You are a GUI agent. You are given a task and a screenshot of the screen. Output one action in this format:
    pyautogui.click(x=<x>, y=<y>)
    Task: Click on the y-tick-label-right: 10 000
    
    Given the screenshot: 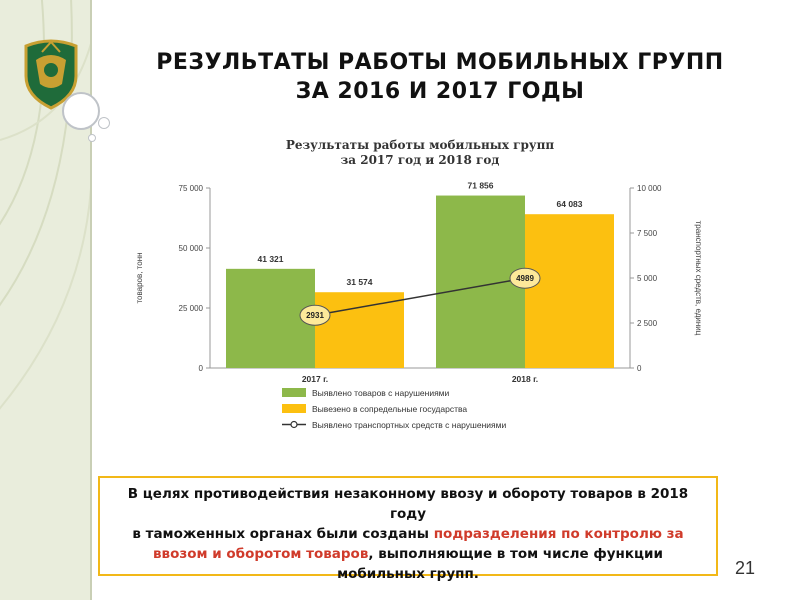 What is the action you would take?
    pyautogui.click(x=649, y=188)
    